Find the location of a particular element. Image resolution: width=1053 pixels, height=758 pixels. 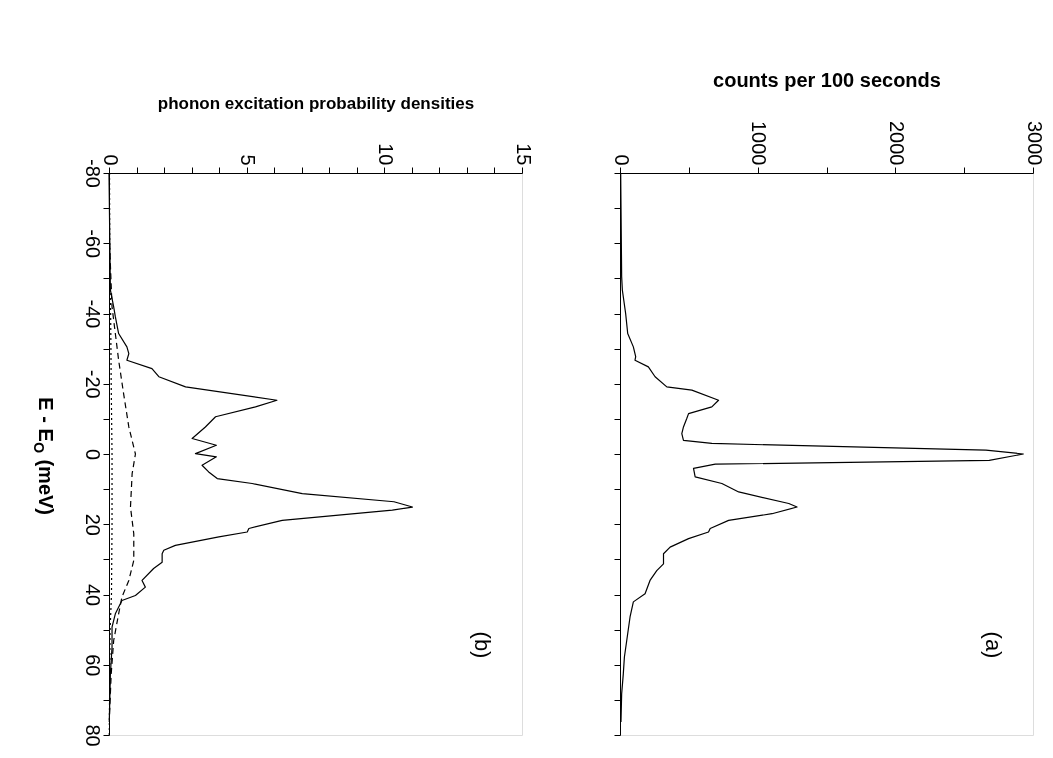

x-tick-label: 5 is located at coordinates (248, 160).